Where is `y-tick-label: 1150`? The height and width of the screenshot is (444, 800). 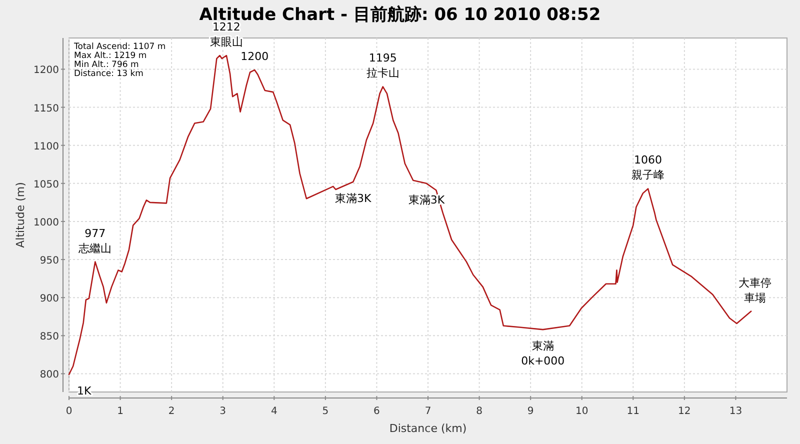 y-tick-label: 1150 is located at coordinates (46, 108).